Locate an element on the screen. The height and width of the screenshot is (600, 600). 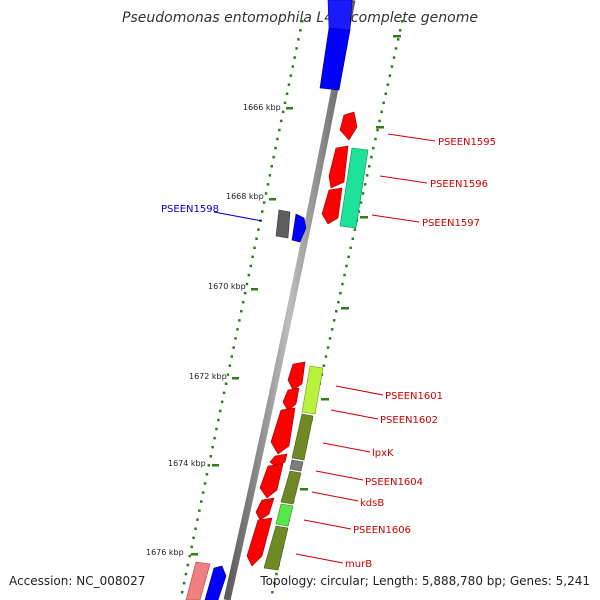
scale-label-1676: 1676 kbp is located at coordinates (165, 552).